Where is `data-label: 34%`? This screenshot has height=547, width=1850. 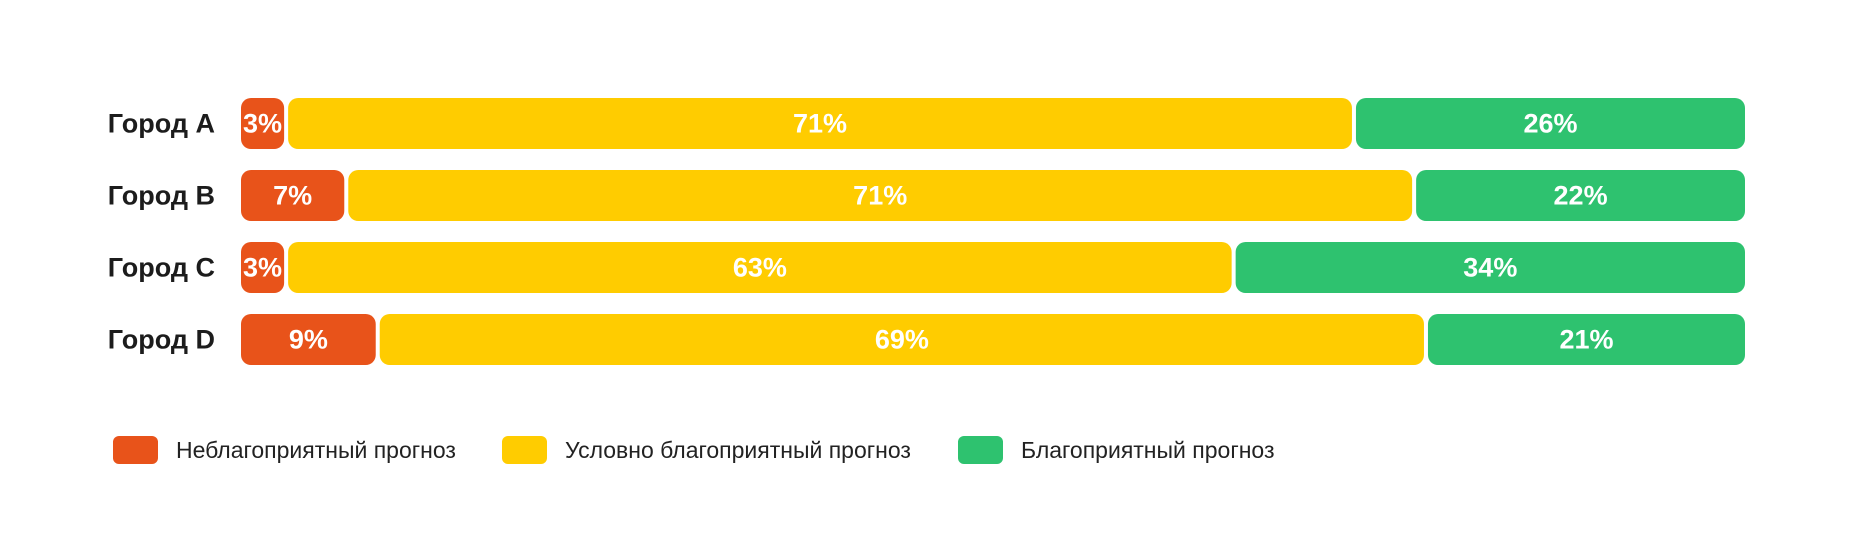 data-label: 34% is located at coordinates (1490, 268).